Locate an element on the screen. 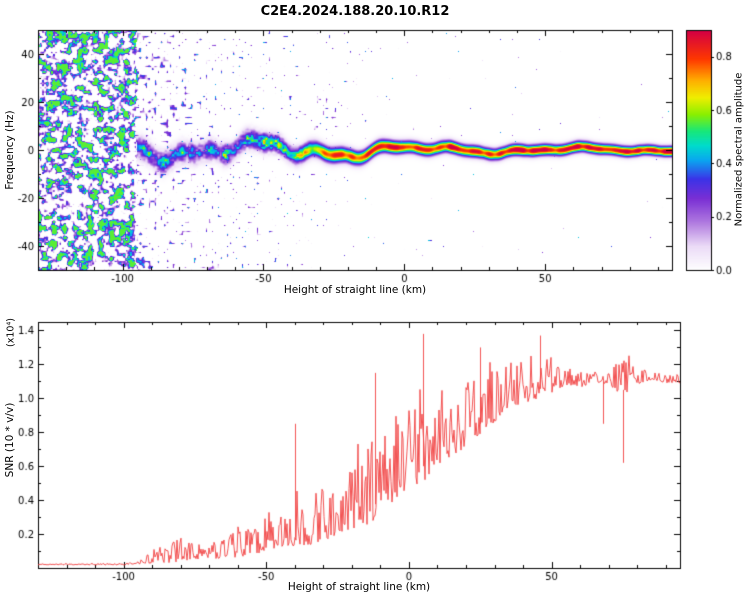 Image resolution: width=750 pixels, height=600 pixels. frequency-axis-label: Frequency (Hz) is located at coordinates (10, 150).